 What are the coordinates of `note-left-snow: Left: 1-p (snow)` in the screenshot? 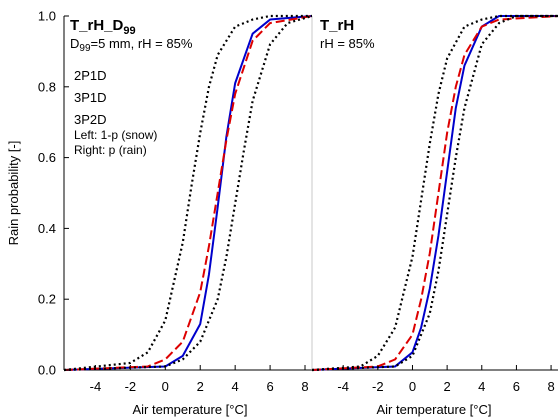 It's located at (115, 135).